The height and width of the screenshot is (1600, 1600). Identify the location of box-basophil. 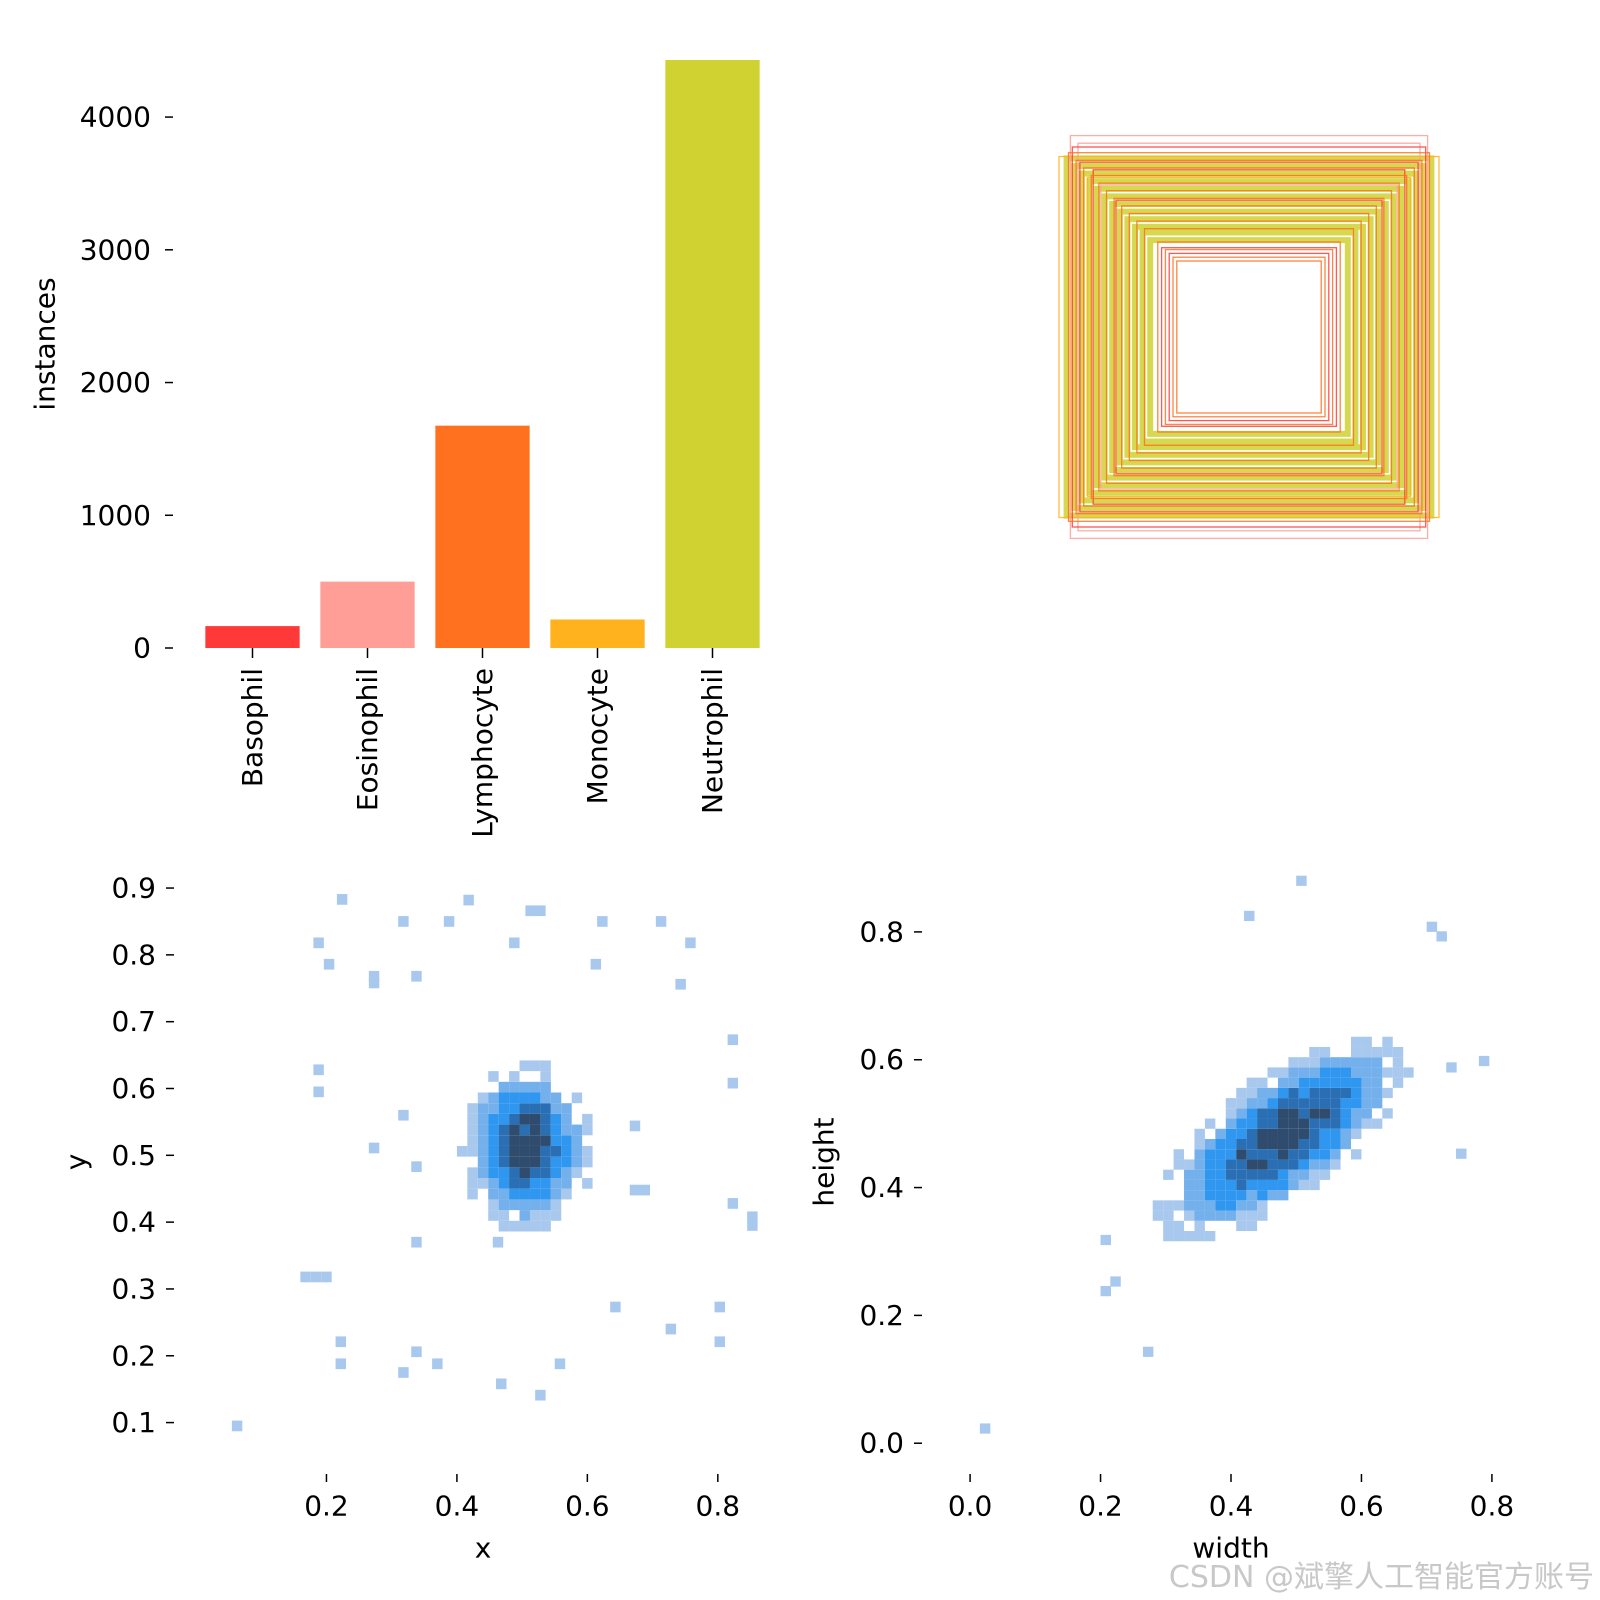
(1249, 337).